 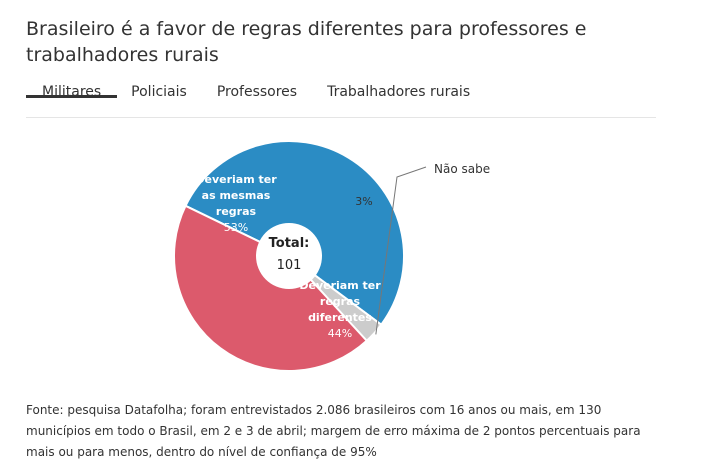 I want to click on slice-value-0: 53%, so click(x=236, y=227).